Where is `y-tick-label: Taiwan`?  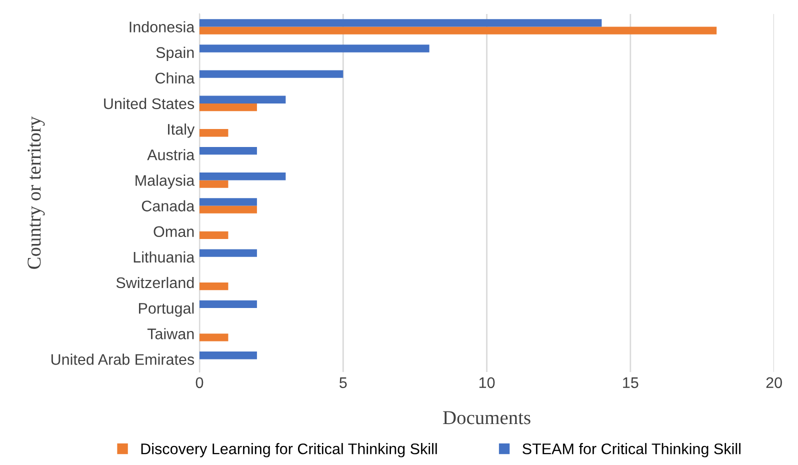
y-tick-label: Taiwan is located at coordinates (170, 334).